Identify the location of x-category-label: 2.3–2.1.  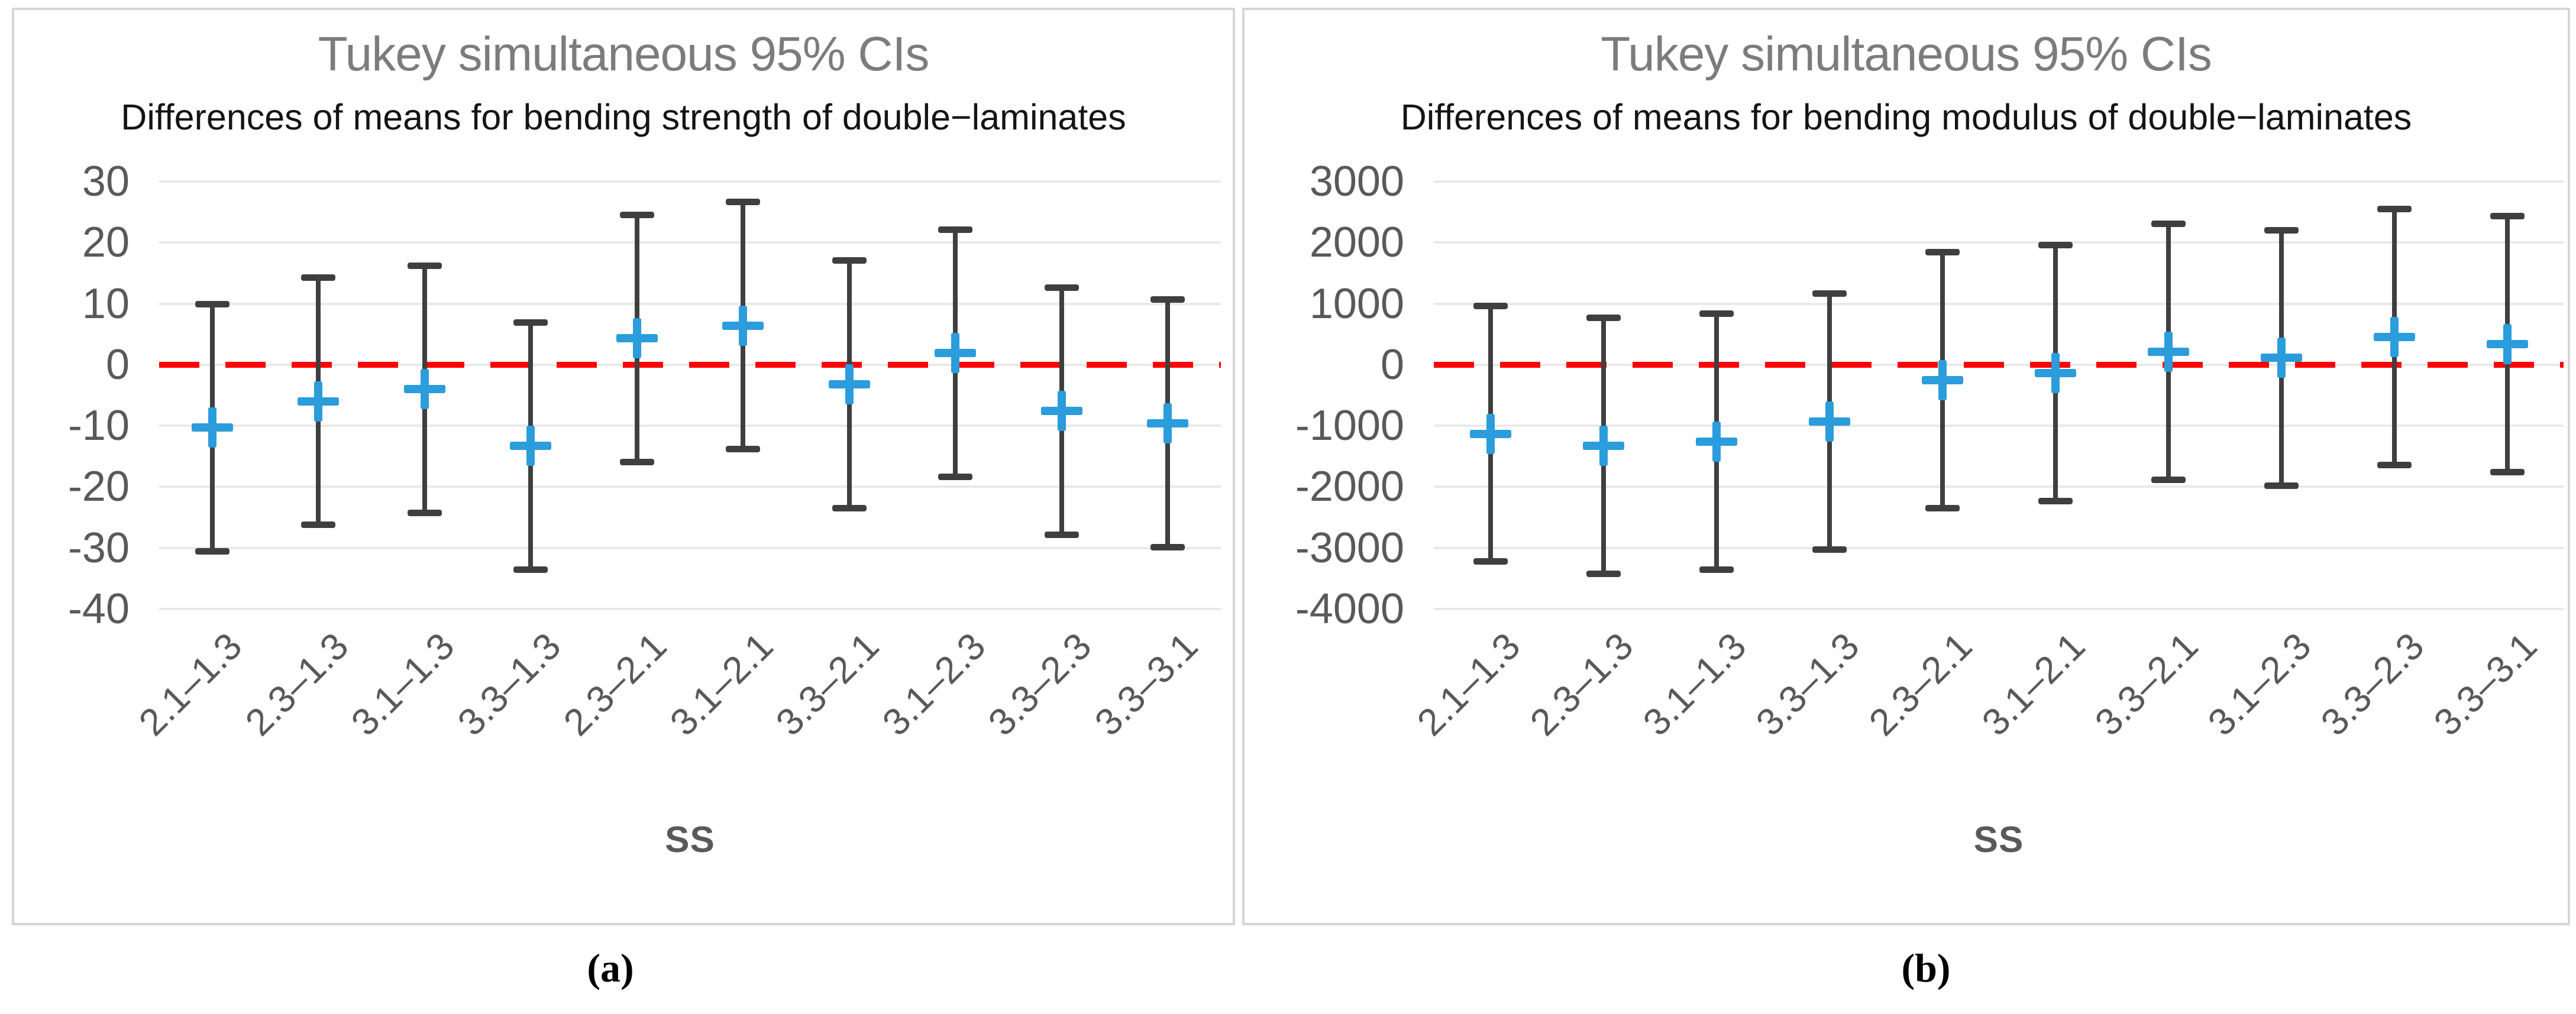
(1920, 684).